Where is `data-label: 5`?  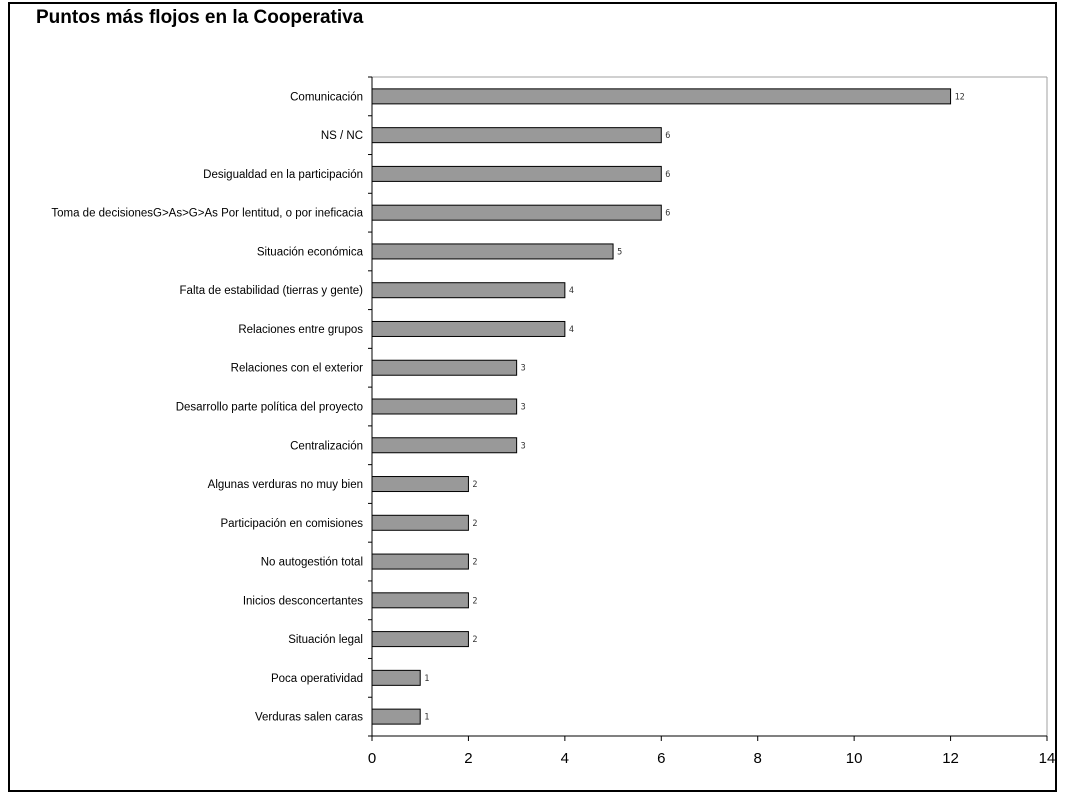 data-label: 5 is located at coordinates (619, 252).